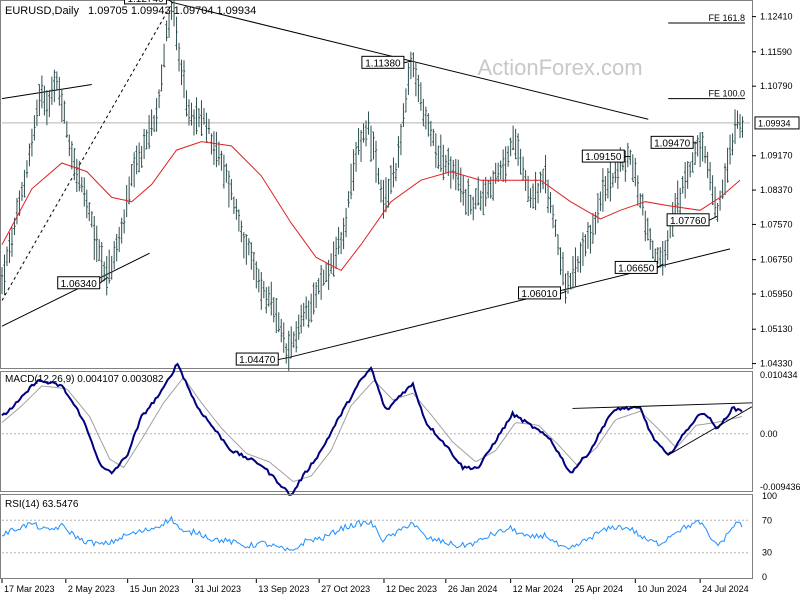  What do you see at coordinates (780, 431) in the screenshot?
I see `macd-axis: 0.010434 0.00 -0.009436` at bounding box center [780, 431].